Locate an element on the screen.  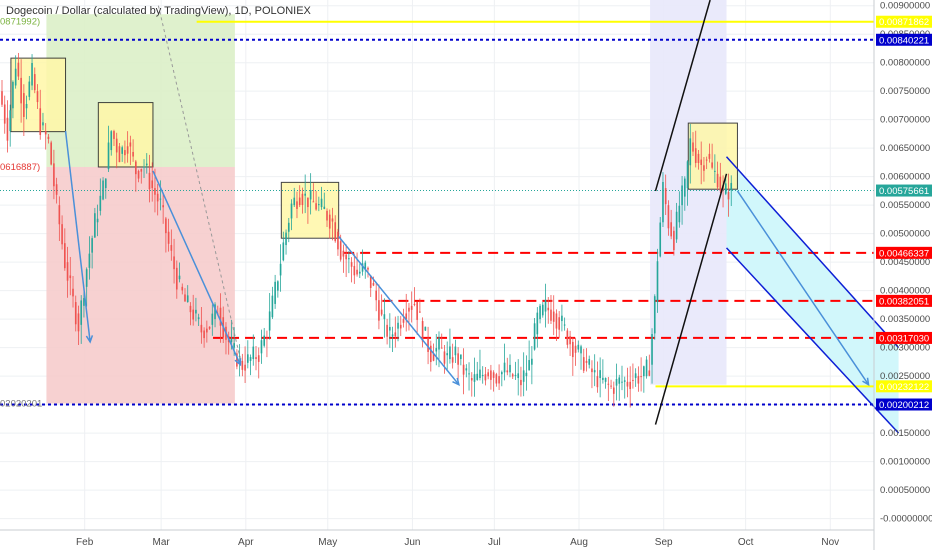
x-tick-label: Oct is located at coordinates (746, 542).